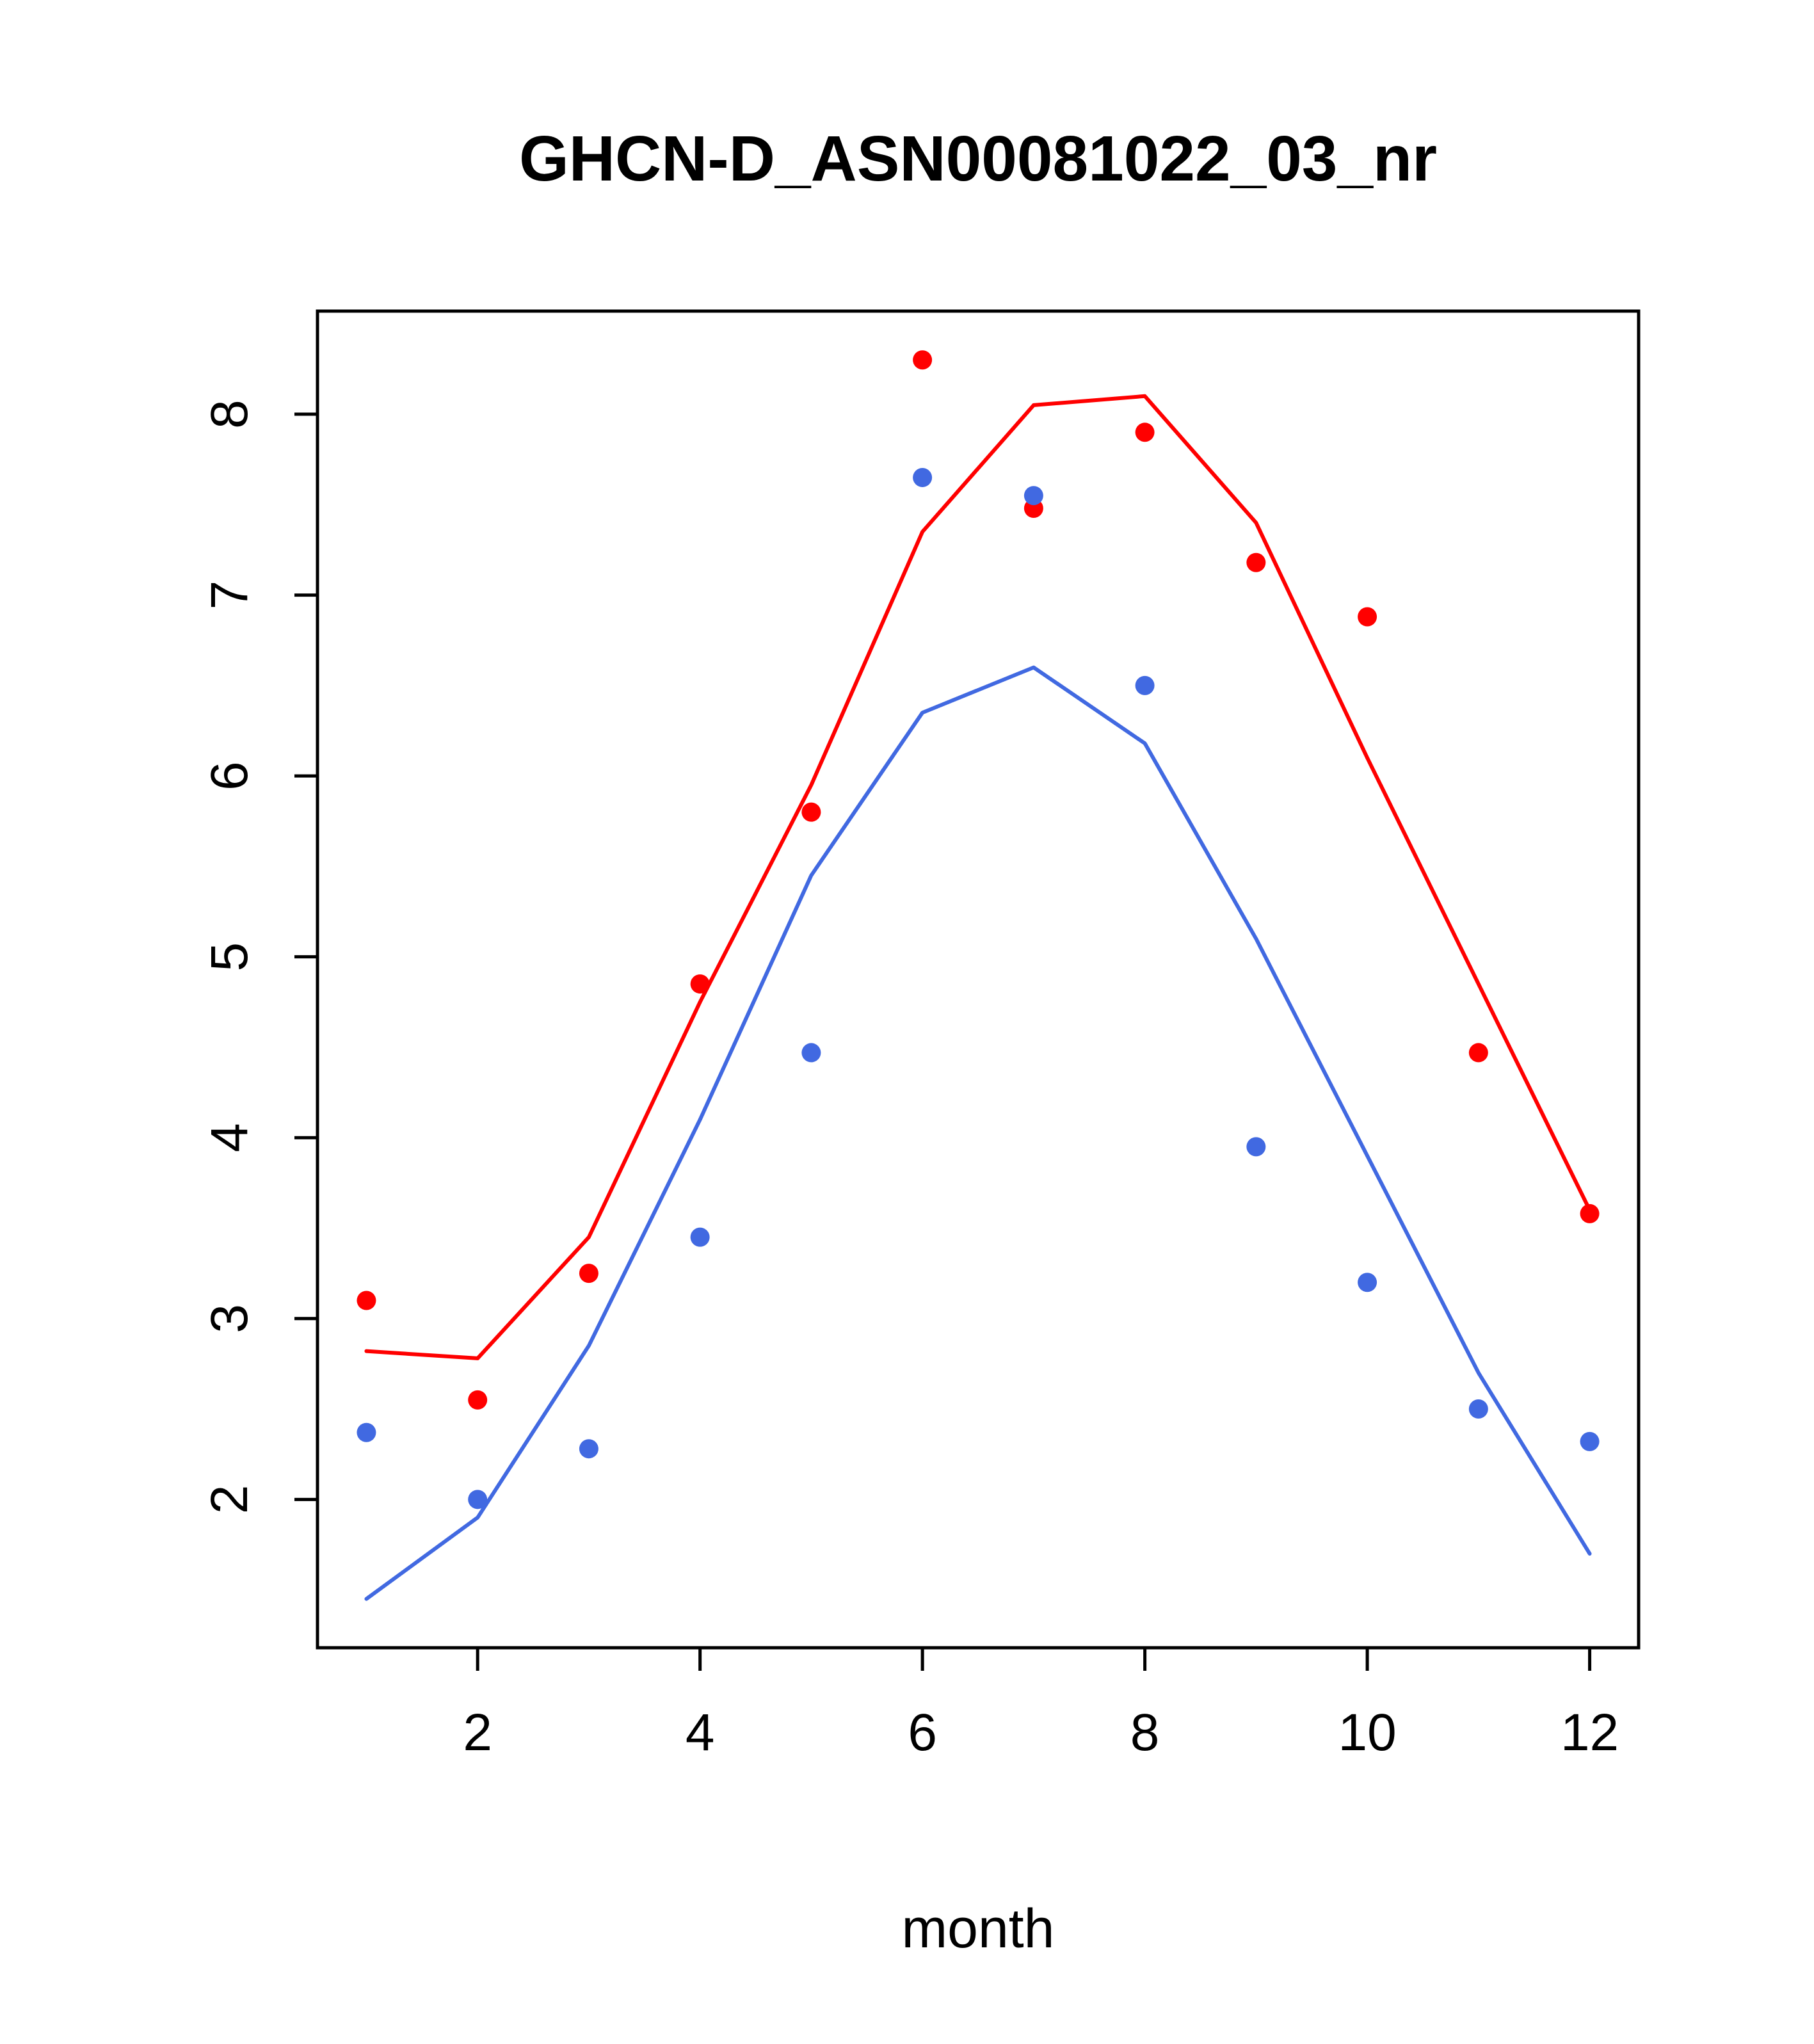 The image size is (1814, 2044). Describe the element at coordinates (700, 1732) in the screenshot. I see `x-tick-label: 4` at that location.